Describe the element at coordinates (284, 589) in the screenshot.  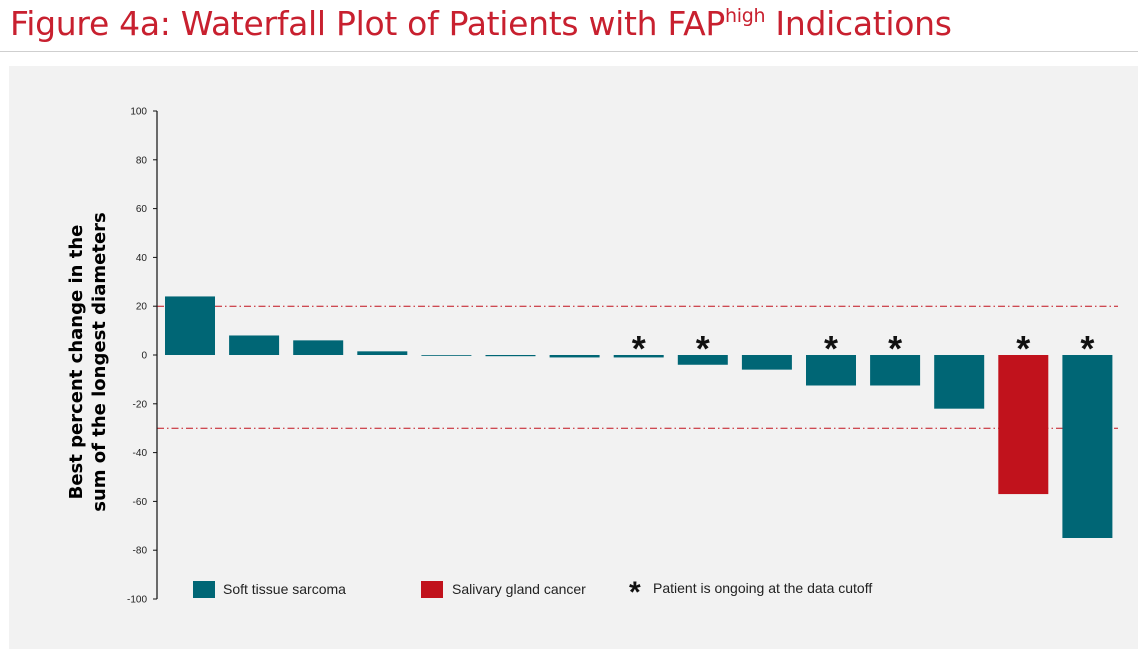
I see `legend-label-soft-tissue-sarcoma: Soft tissue sarcoma` at that location.